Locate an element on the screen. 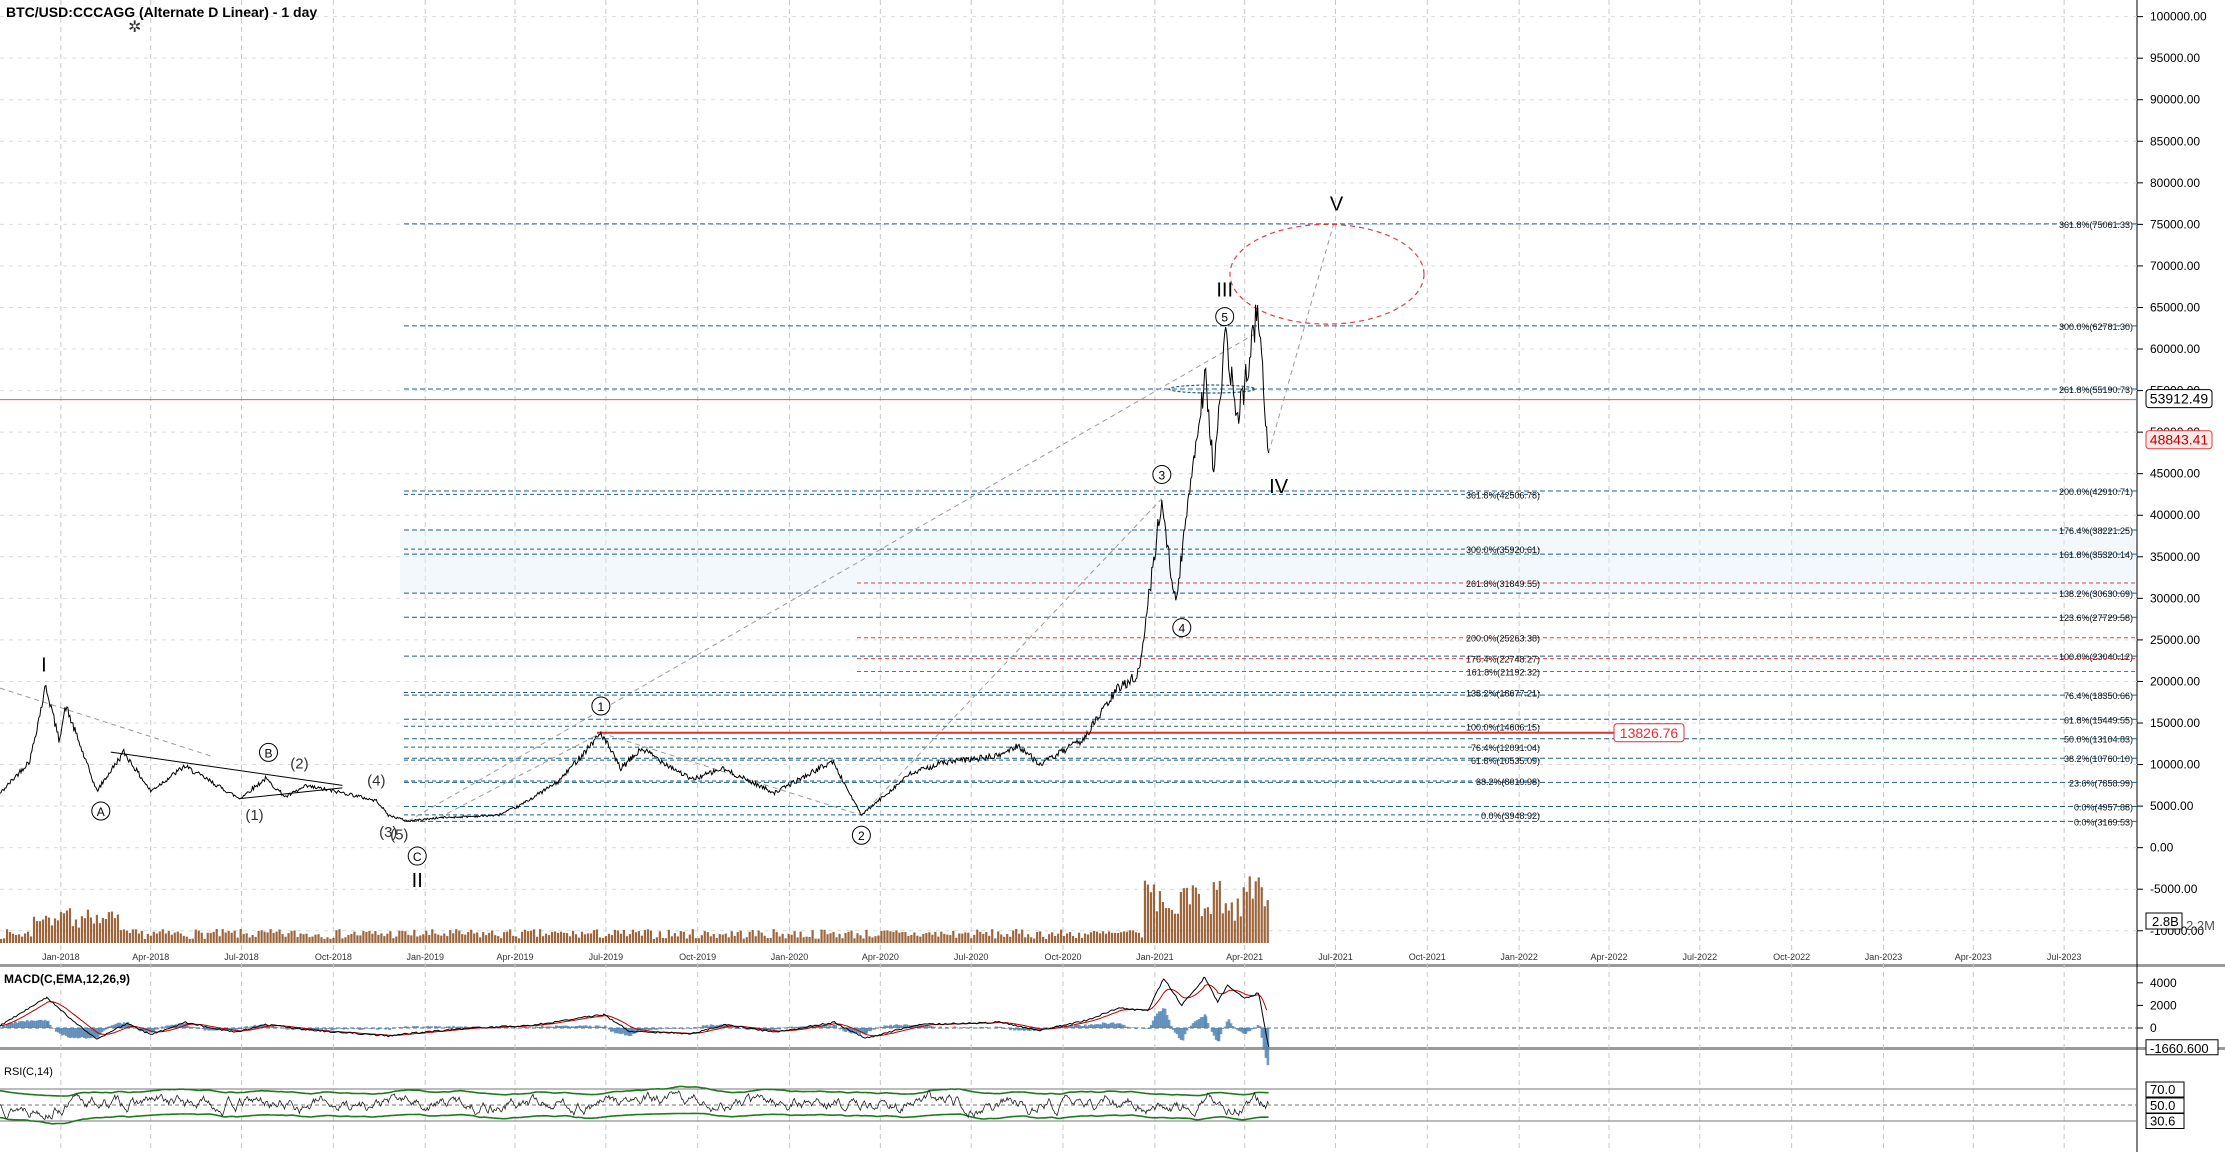  price-boxes: 53912.49 48843.41 13826.76 2.8B 2.2M is located at coordinates (1914, 661).